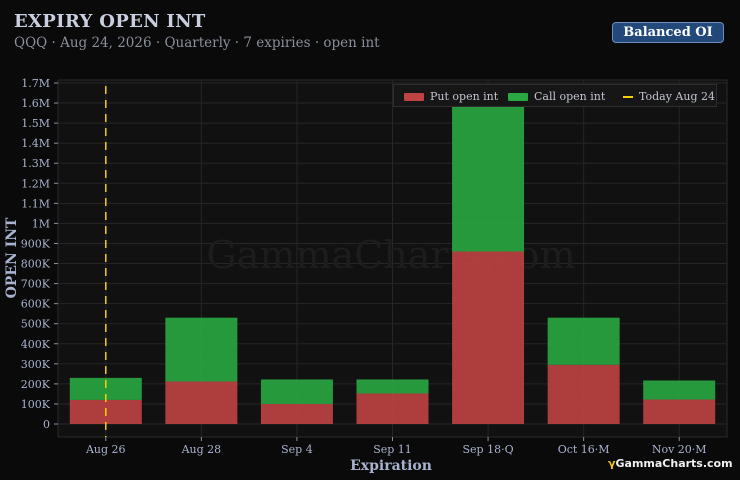  I want to click on y-tick-label: 0, so click(46, 424).